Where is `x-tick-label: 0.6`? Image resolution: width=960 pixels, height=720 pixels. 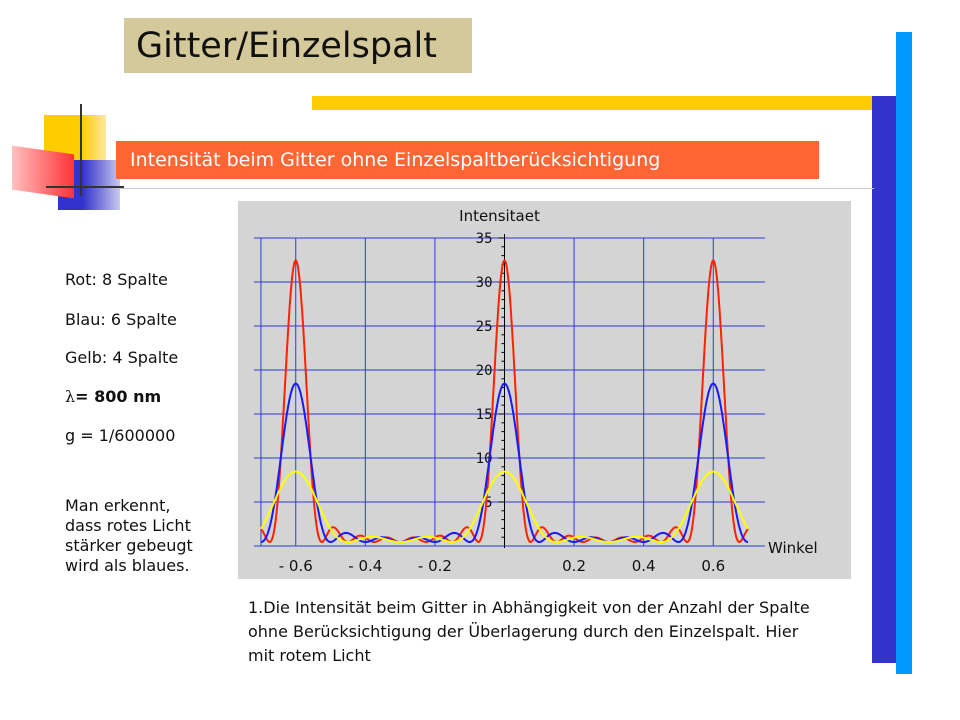 x-tick-label: 0.6 is located at coordinates (713, 566).